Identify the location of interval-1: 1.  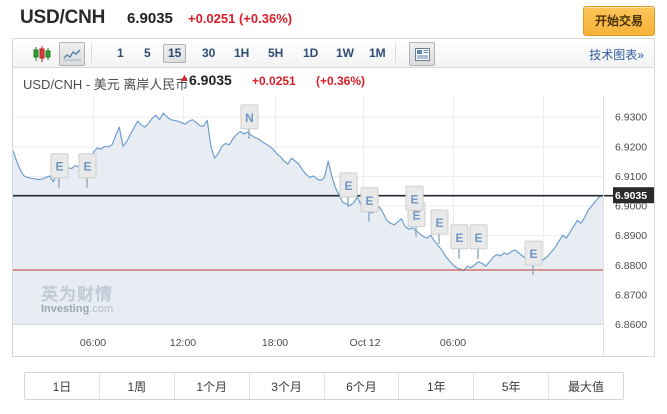
(120, 53).